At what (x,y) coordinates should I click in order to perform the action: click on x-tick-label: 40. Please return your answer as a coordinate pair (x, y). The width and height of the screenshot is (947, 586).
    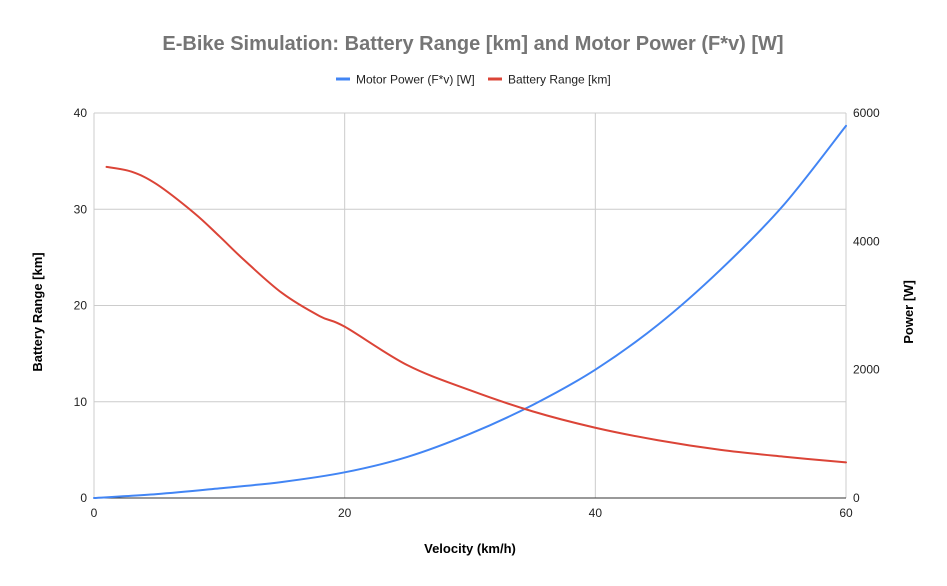
    Looking at the image, I should click on (596, 513).